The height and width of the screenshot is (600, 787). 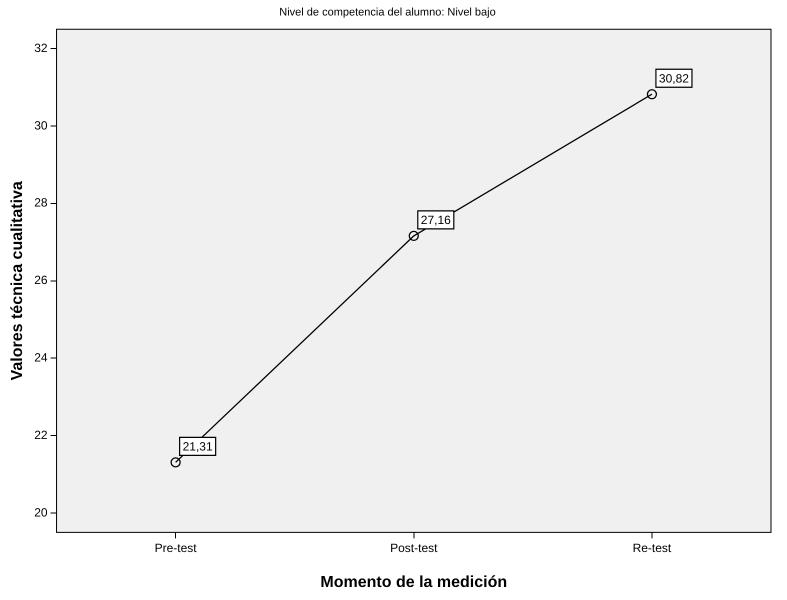 I want to click on chart-title: Nivel de competencia del alumno: Nivel bajo, so click(x=387, y=12).